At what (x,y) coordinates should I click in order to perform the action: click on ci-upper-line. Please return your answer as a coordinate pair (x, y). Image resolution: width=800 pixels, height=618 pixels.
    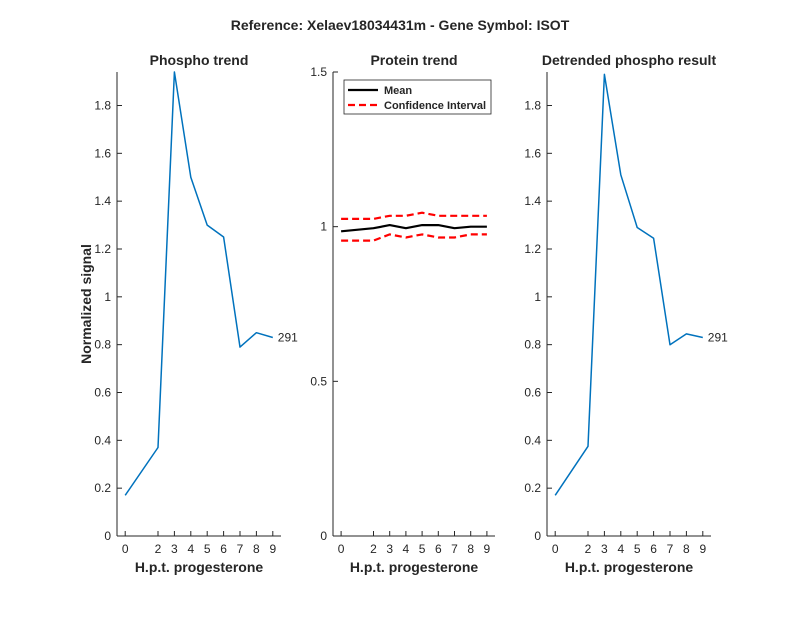
    Looking at the image, I should click on (414, 215).